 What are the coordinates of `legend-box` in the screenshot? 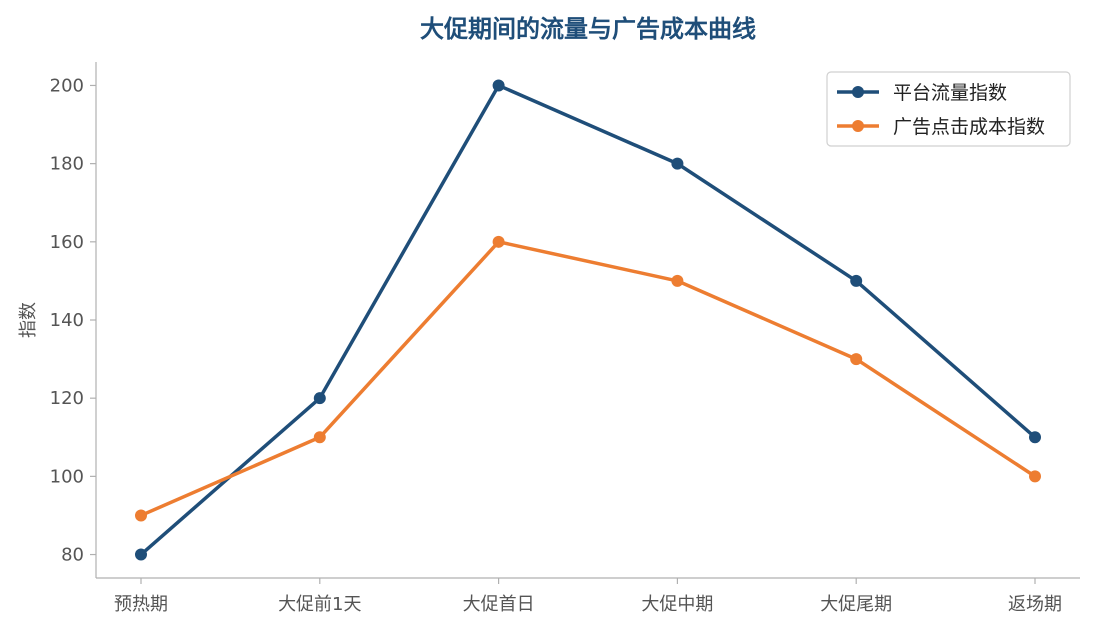 It's located at (948, 109).